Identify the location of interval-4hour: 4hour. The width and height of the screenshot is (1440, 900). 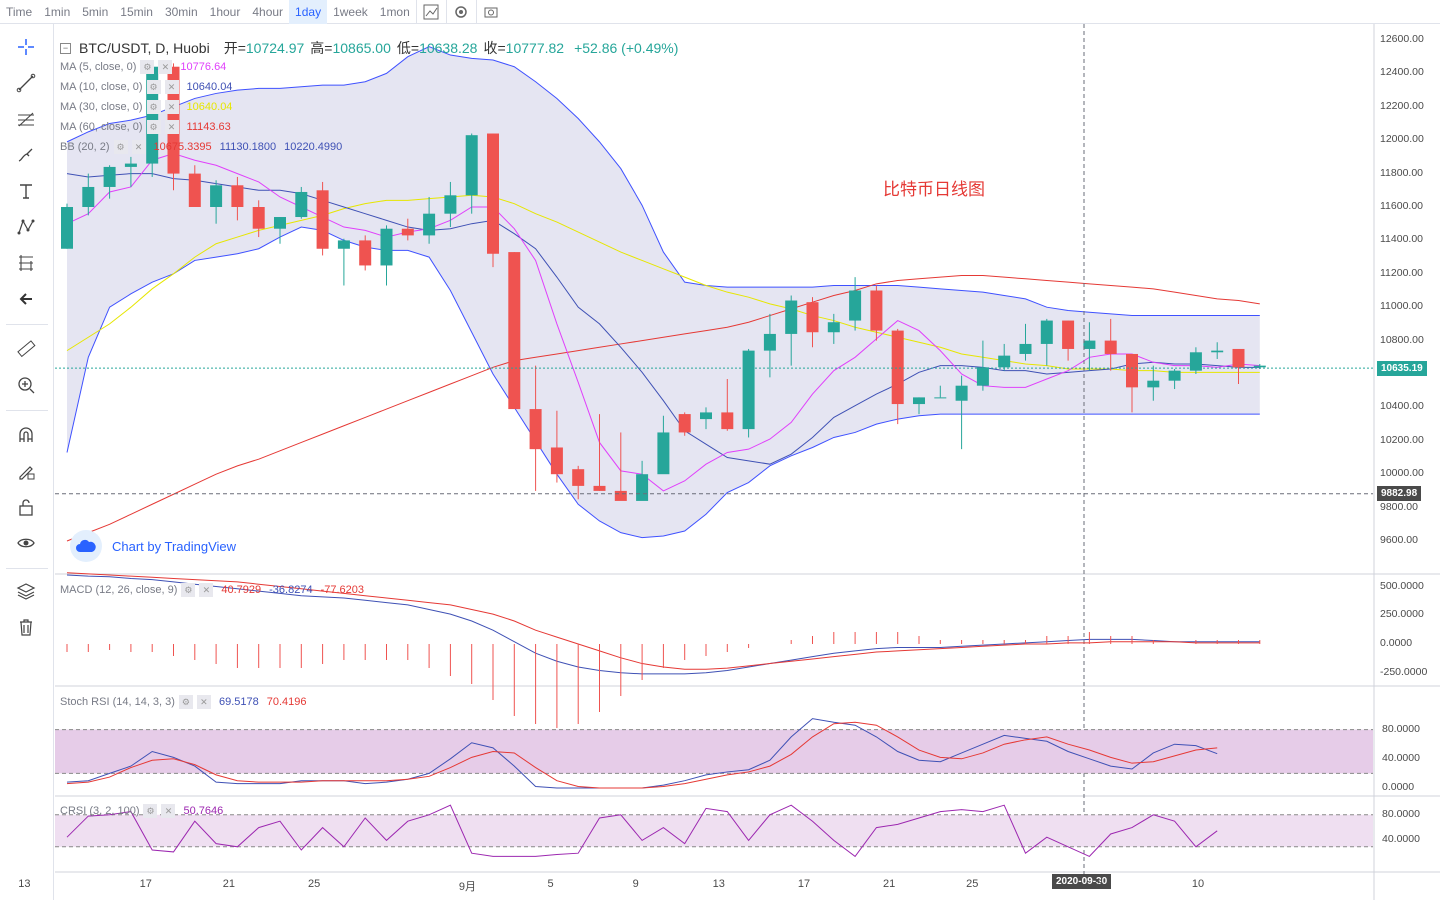
(268, 11).